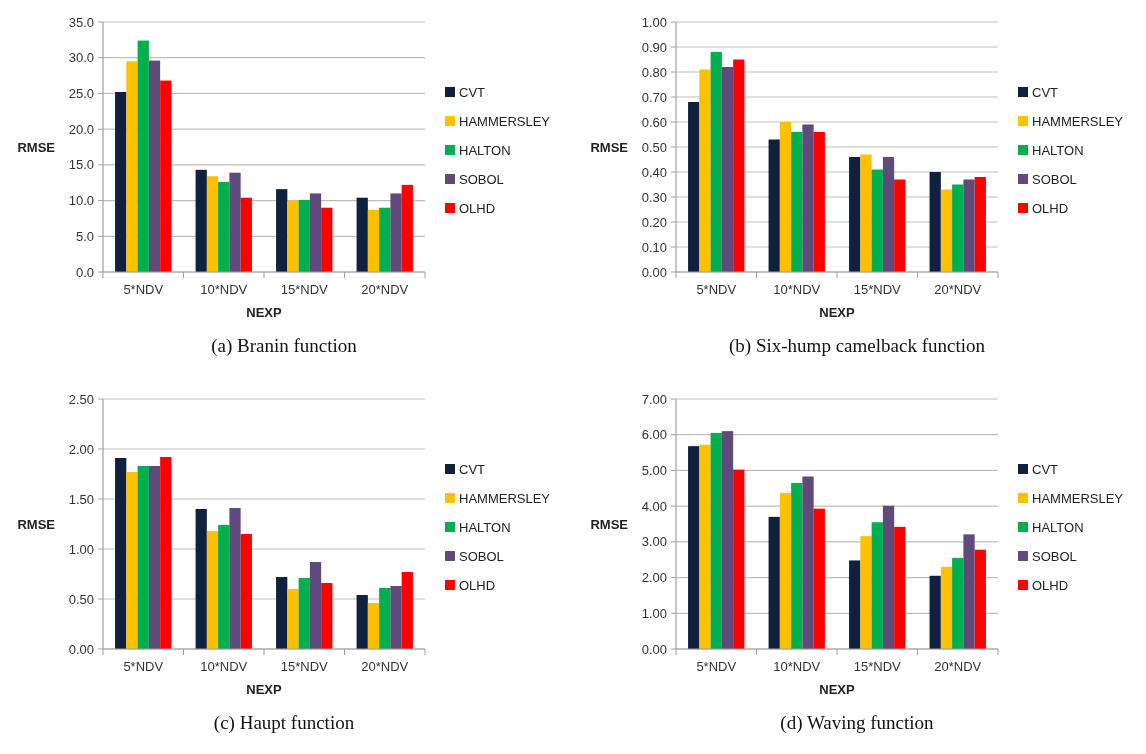 Image resolution: width=1146 pixels, height=754 pixels. Describe the element at coordinates (84, 236) in the screenshot. I see `y-tick-label: 5.0` at that location.